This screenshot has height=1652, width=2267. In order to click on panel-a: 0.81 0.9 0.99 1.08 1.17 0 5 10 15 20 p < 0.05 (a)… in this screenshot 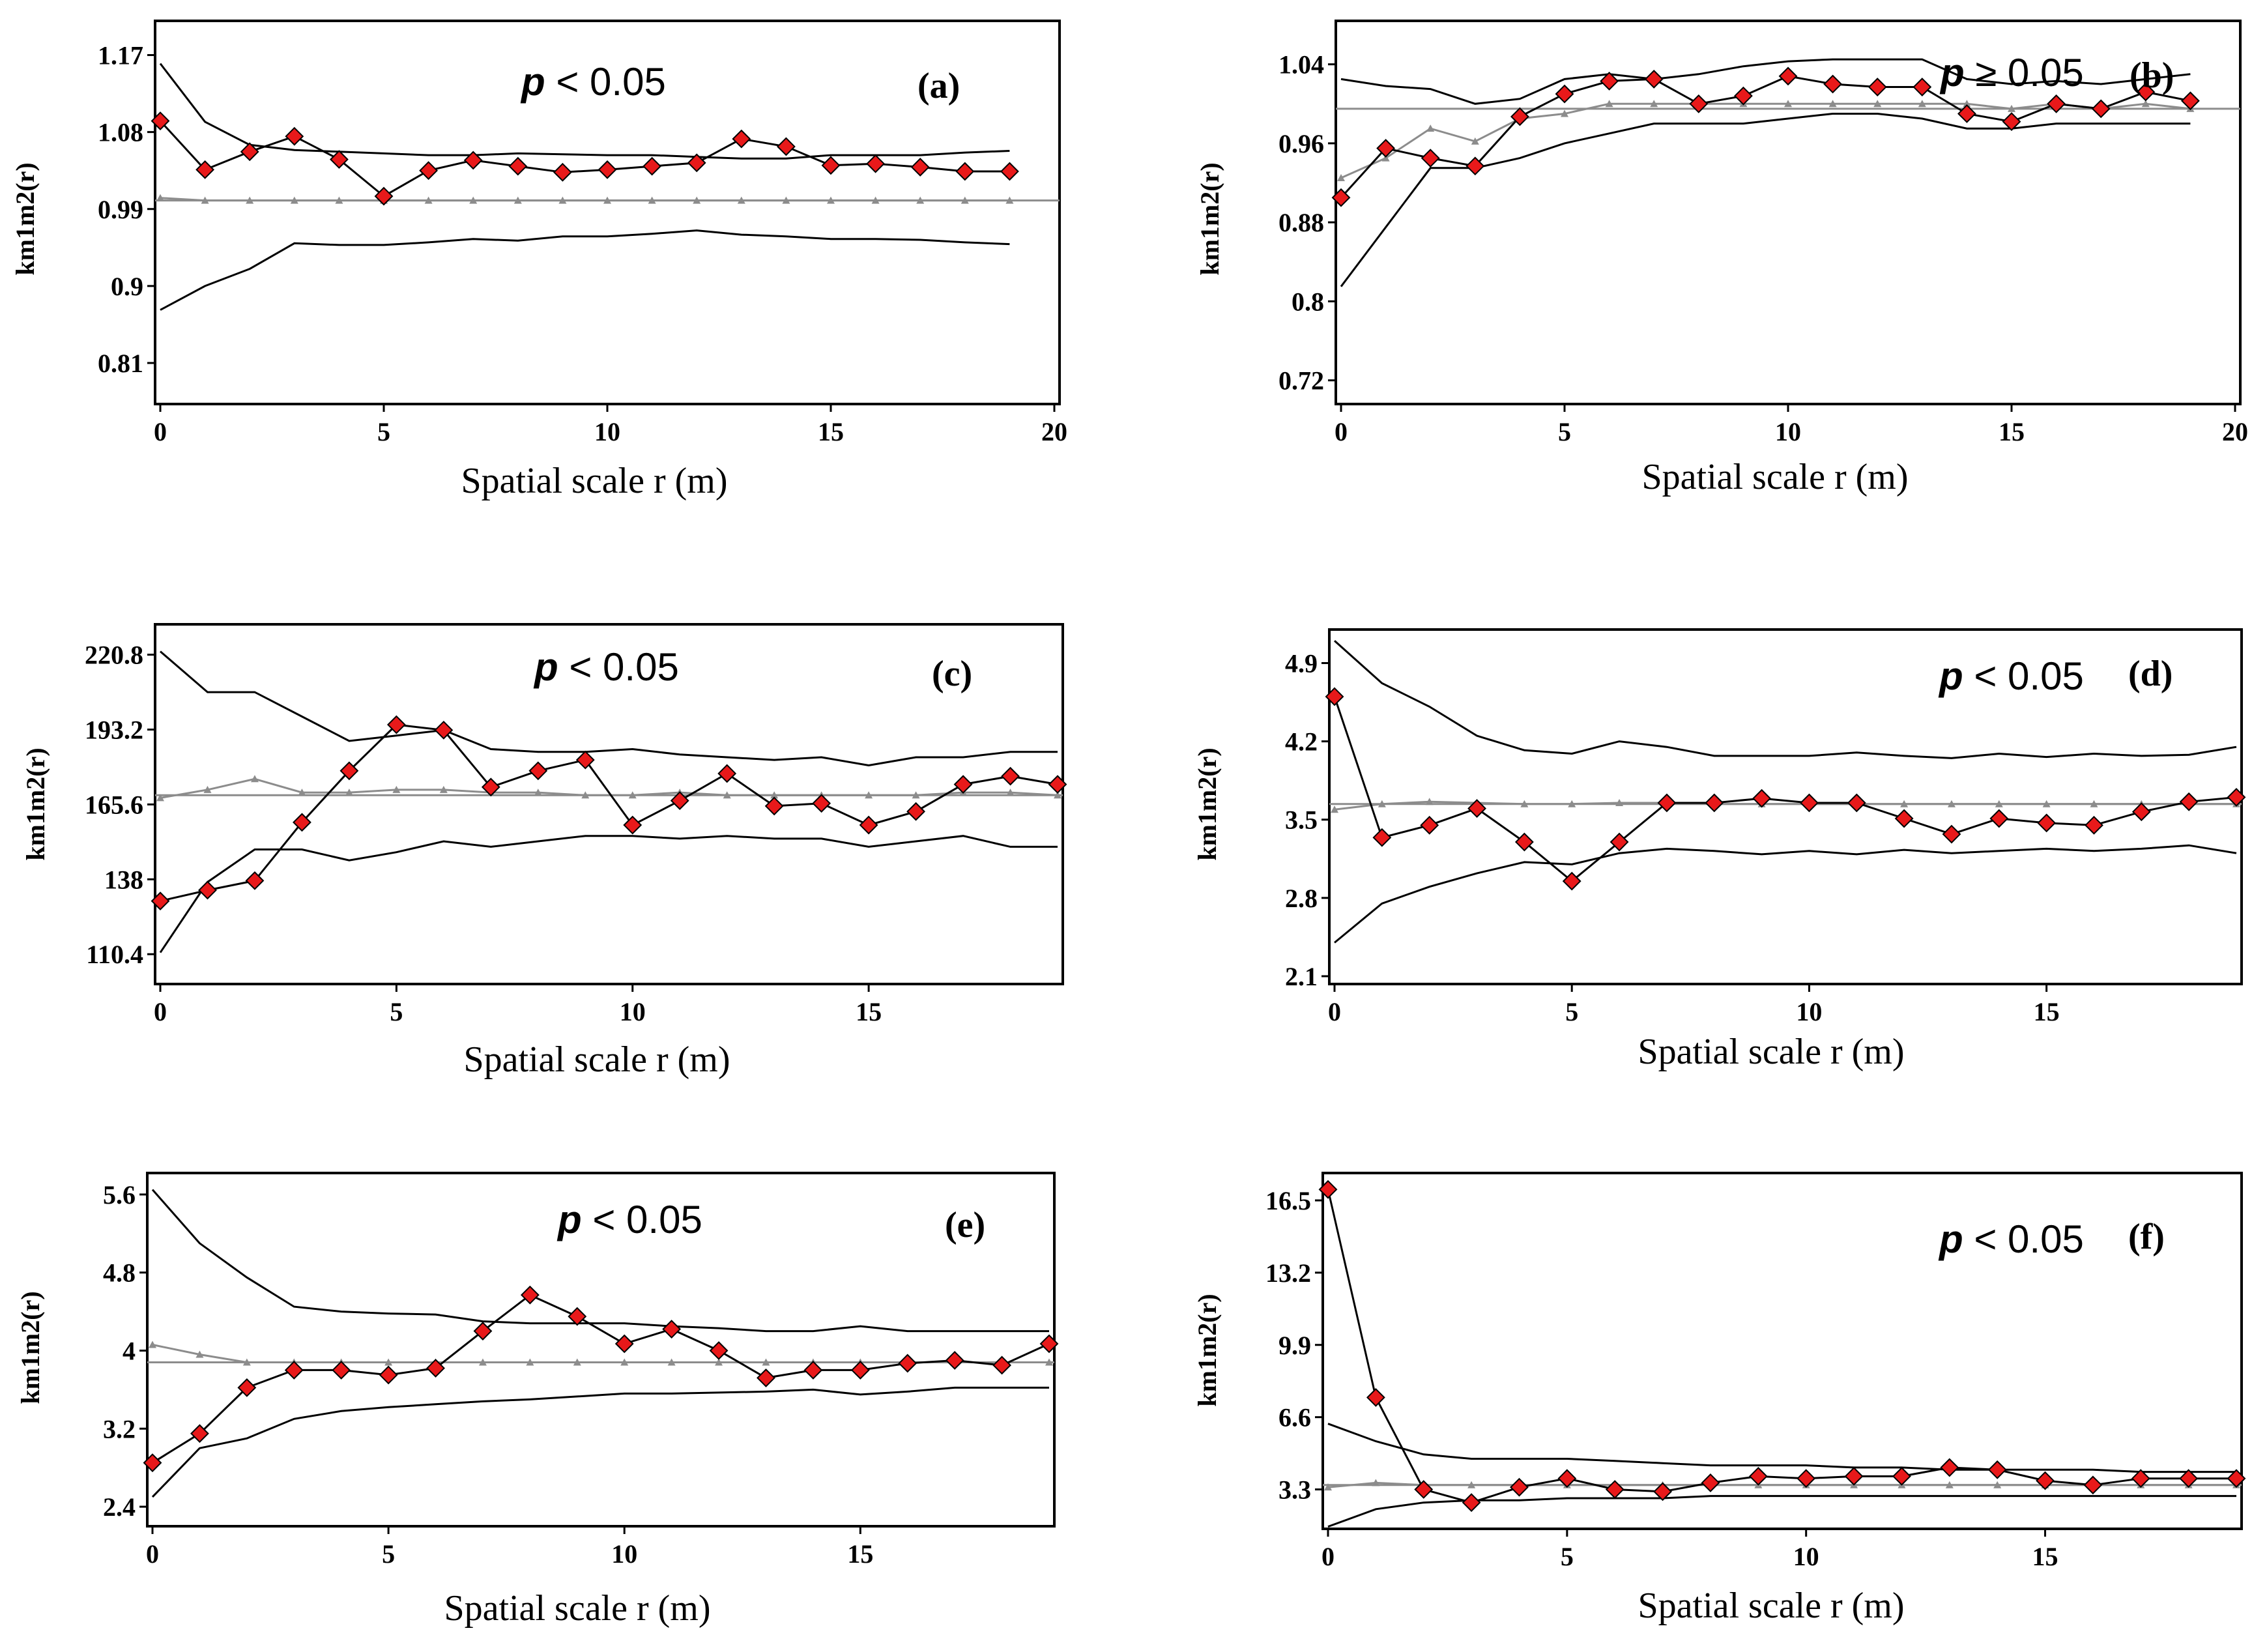, I will do `click(539, 260)`.